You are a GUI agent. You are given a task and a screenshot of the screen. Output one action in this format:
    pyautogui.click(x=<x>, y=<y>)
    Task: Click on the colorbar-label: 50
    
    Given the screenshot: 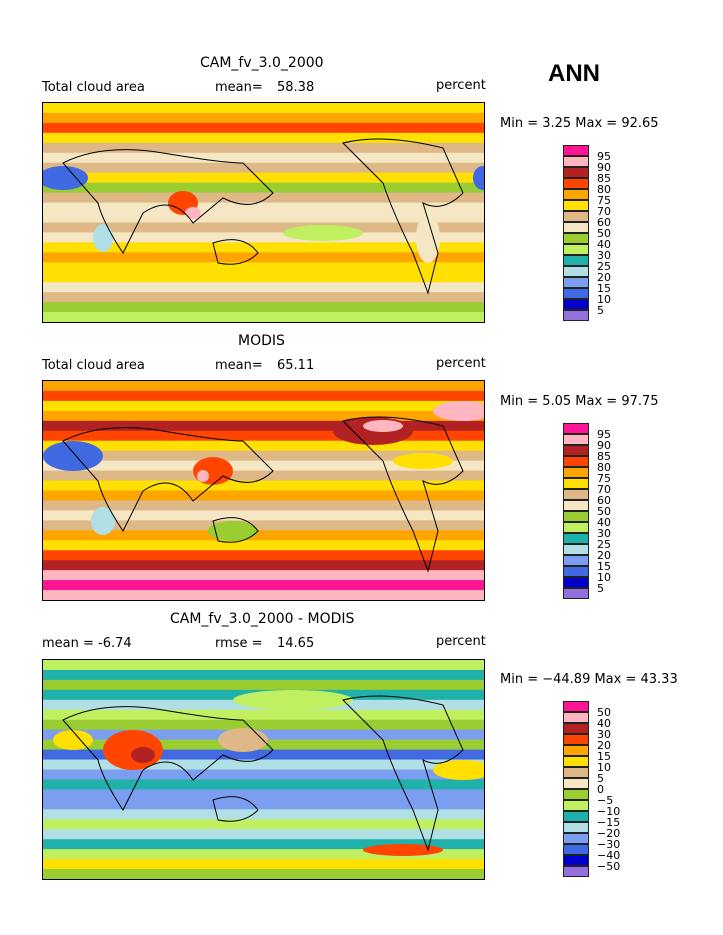 What is the action you would take?
    pyautogui.click(x=604, y=712)
    